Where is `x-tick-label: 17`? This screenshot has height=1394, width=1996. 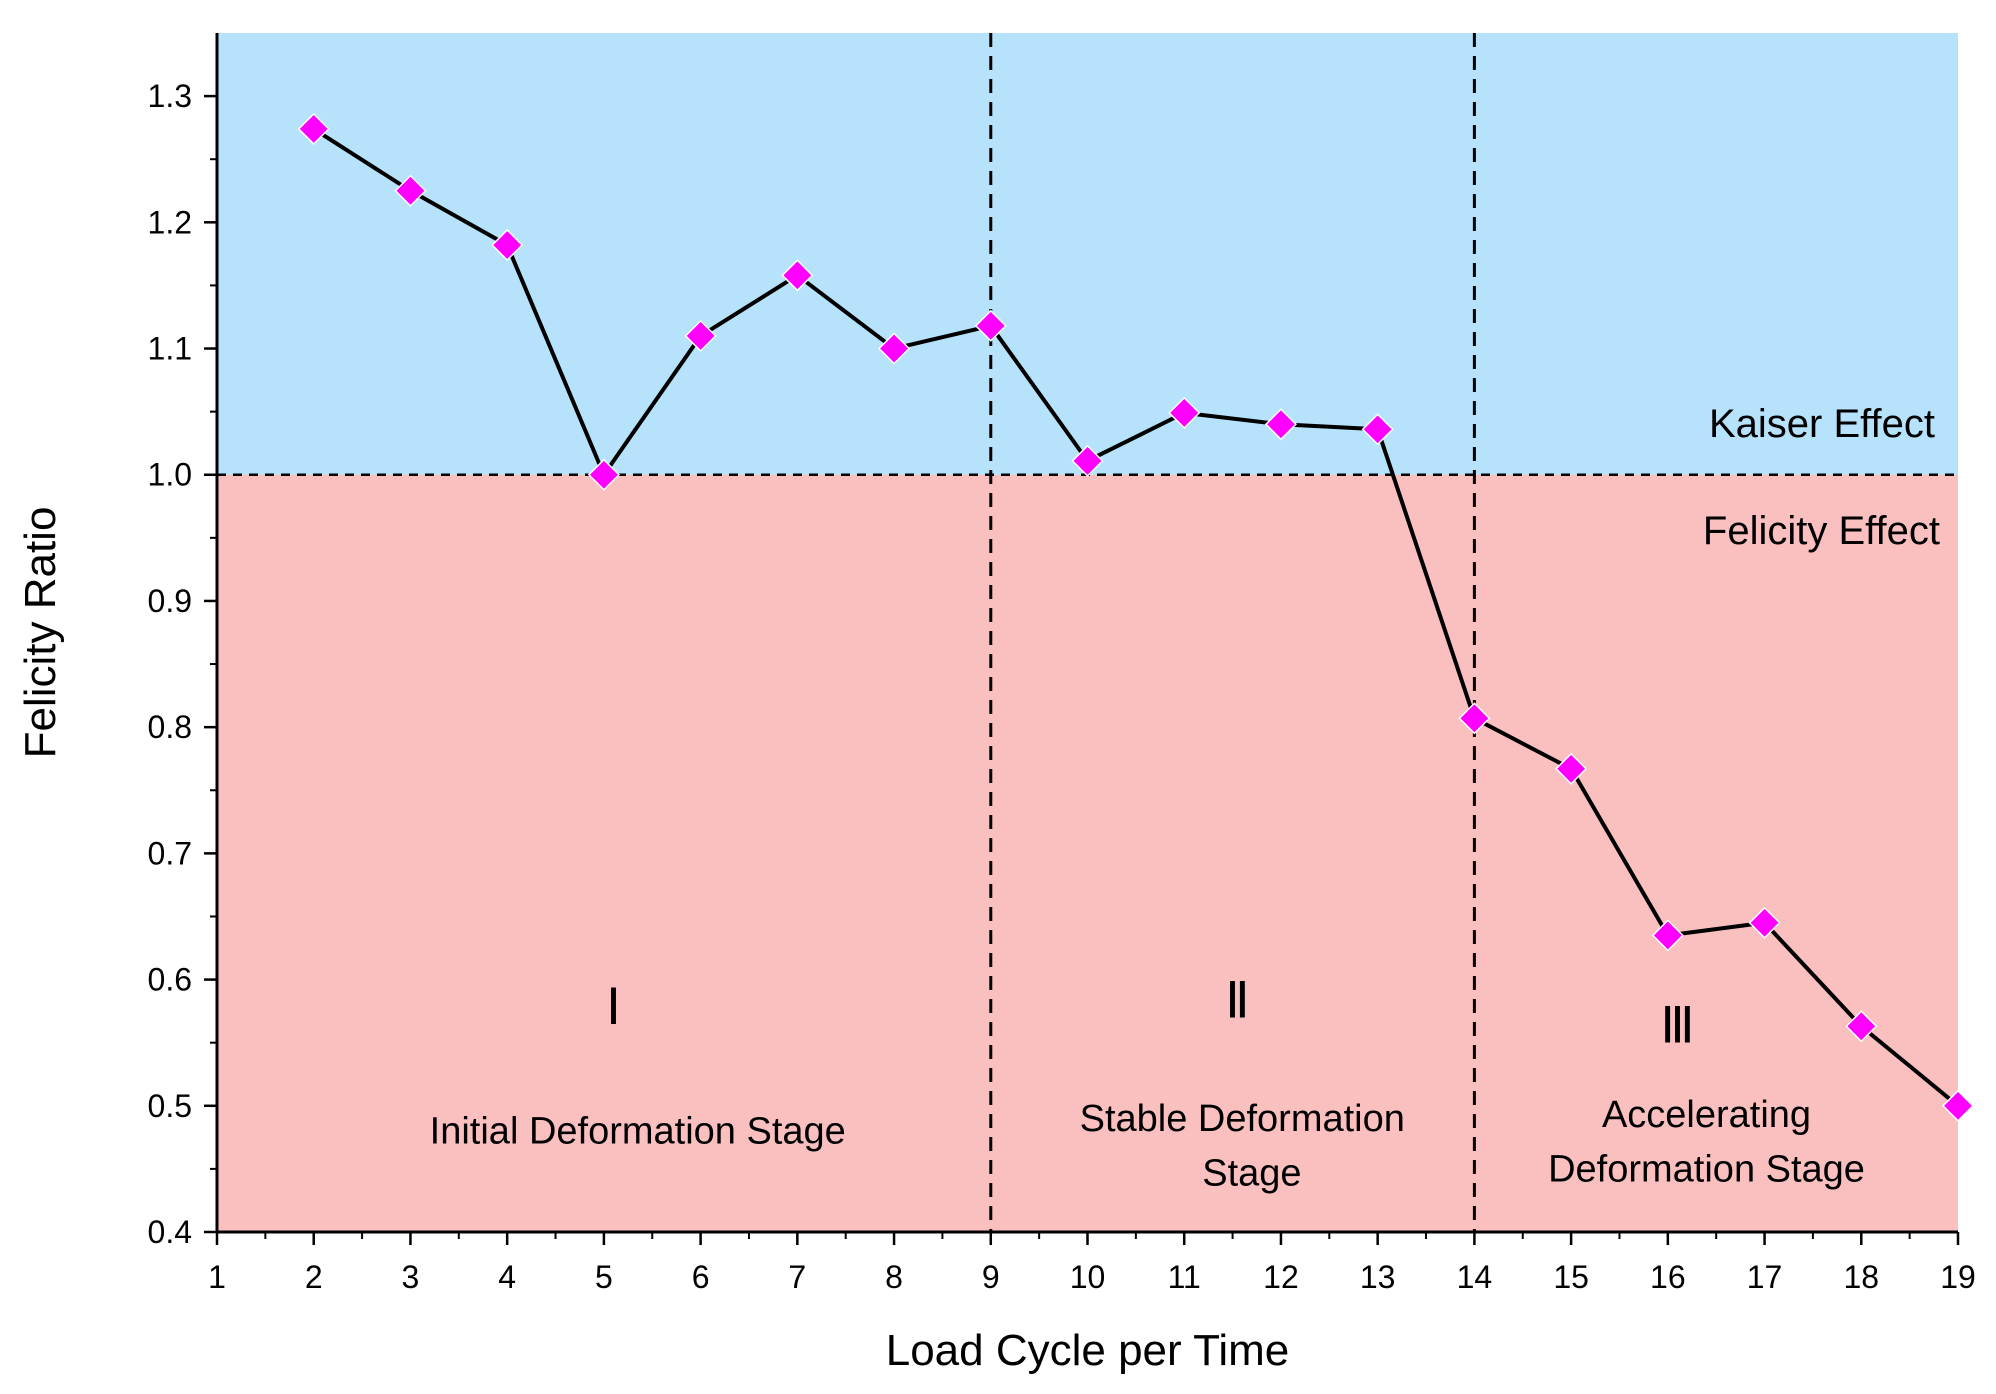 x-tick-label: 17 is located at coordinates (1765, 1277).